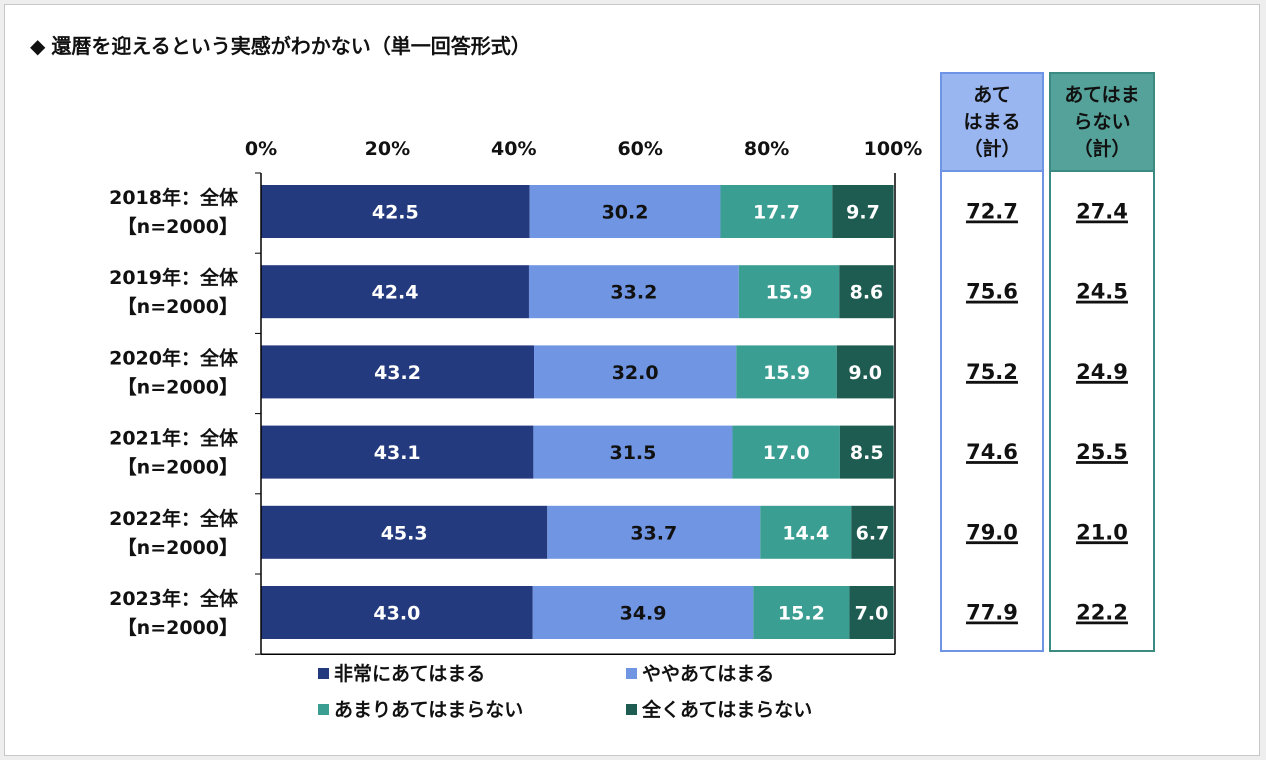 The height and width of the screenshot is (760, 1266). I want to click on applies-total-total-value: 75.6, so click(992, 292).